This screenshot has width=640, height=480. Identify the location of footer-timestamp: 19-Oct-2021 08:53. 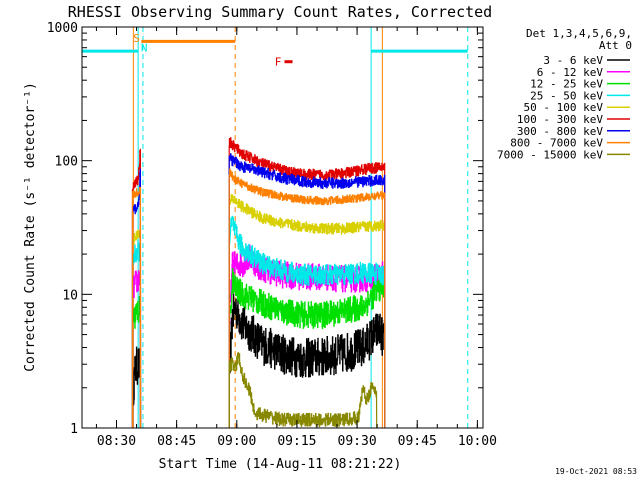
(596, 471).